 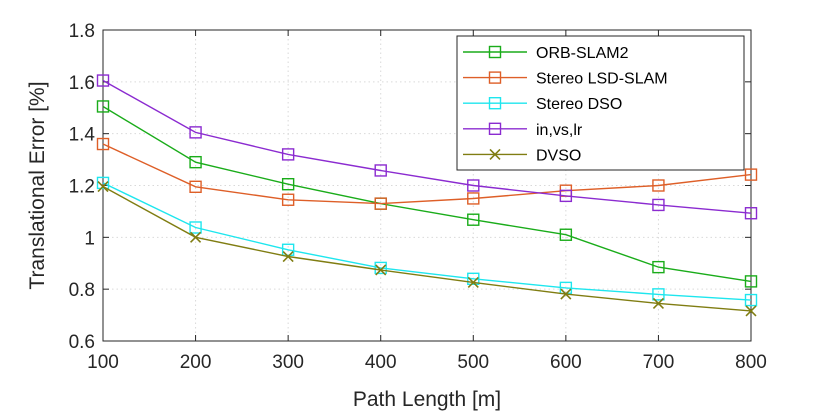 I want to click on legend-item-orb-slam2: ORB-SLAM2, so click(x=546, y=53).